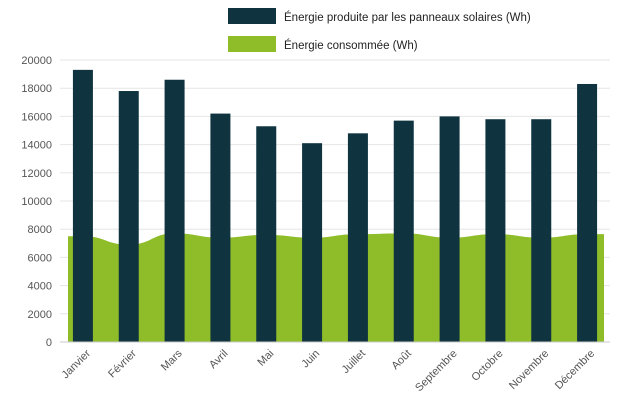 The height and width of the screenshot is (400, 623). What do you see at coordinates (575, 370) in the screenshot?
I see `x-tick-label: Décembre` at bounding box center [575, 370].